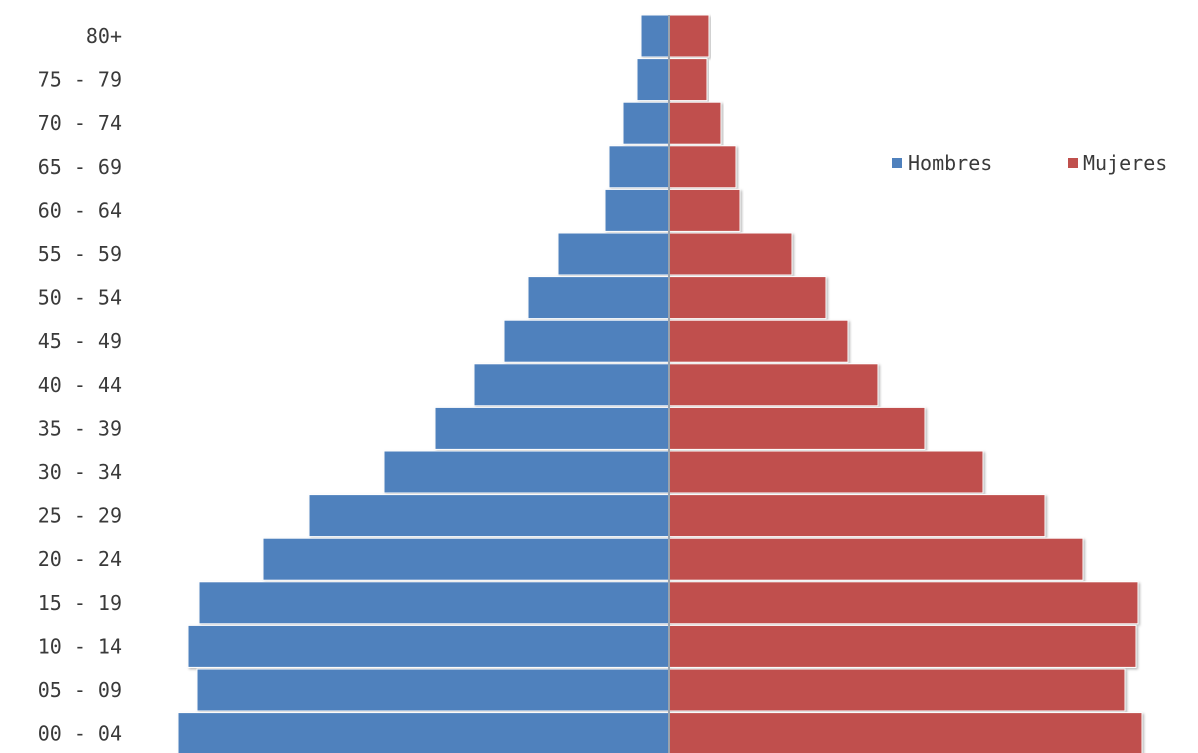 The image size is (1198, 753). I want to click on legend-swatch-mujeres, so click(1073, 163).